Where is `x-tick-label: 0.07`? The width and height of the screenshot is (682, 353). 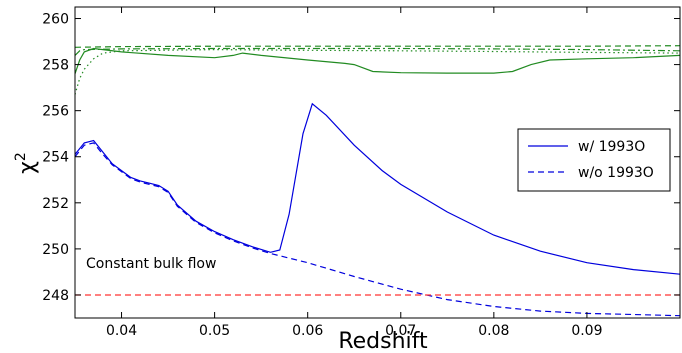 x-tick-label: 0.07 is located at coordinates (400, 331).